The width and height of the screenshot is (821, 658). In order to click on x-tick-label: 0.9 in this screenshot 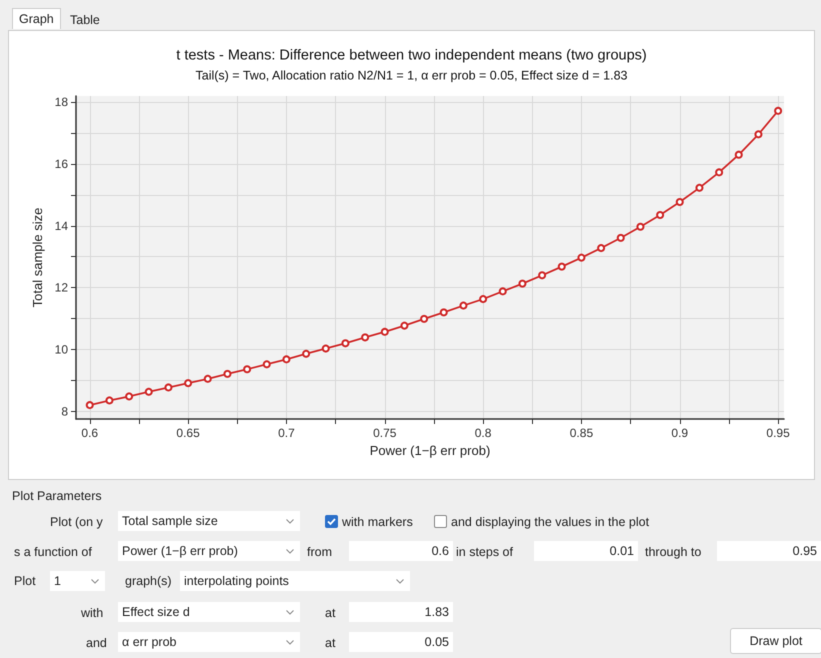, I will do `click(679, 433)`.